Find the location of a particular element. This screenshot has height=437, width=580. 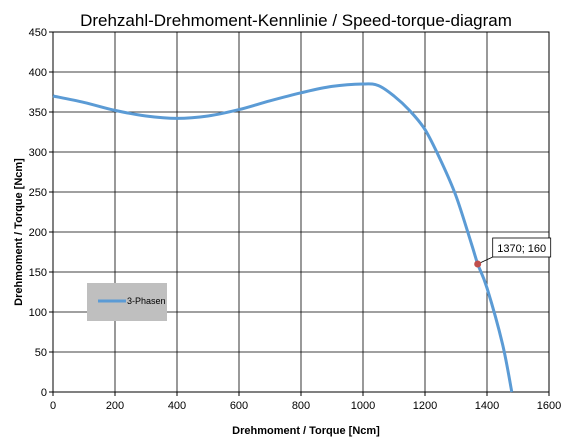

y-tick-label: 300 is located at coordinates (38, 153).